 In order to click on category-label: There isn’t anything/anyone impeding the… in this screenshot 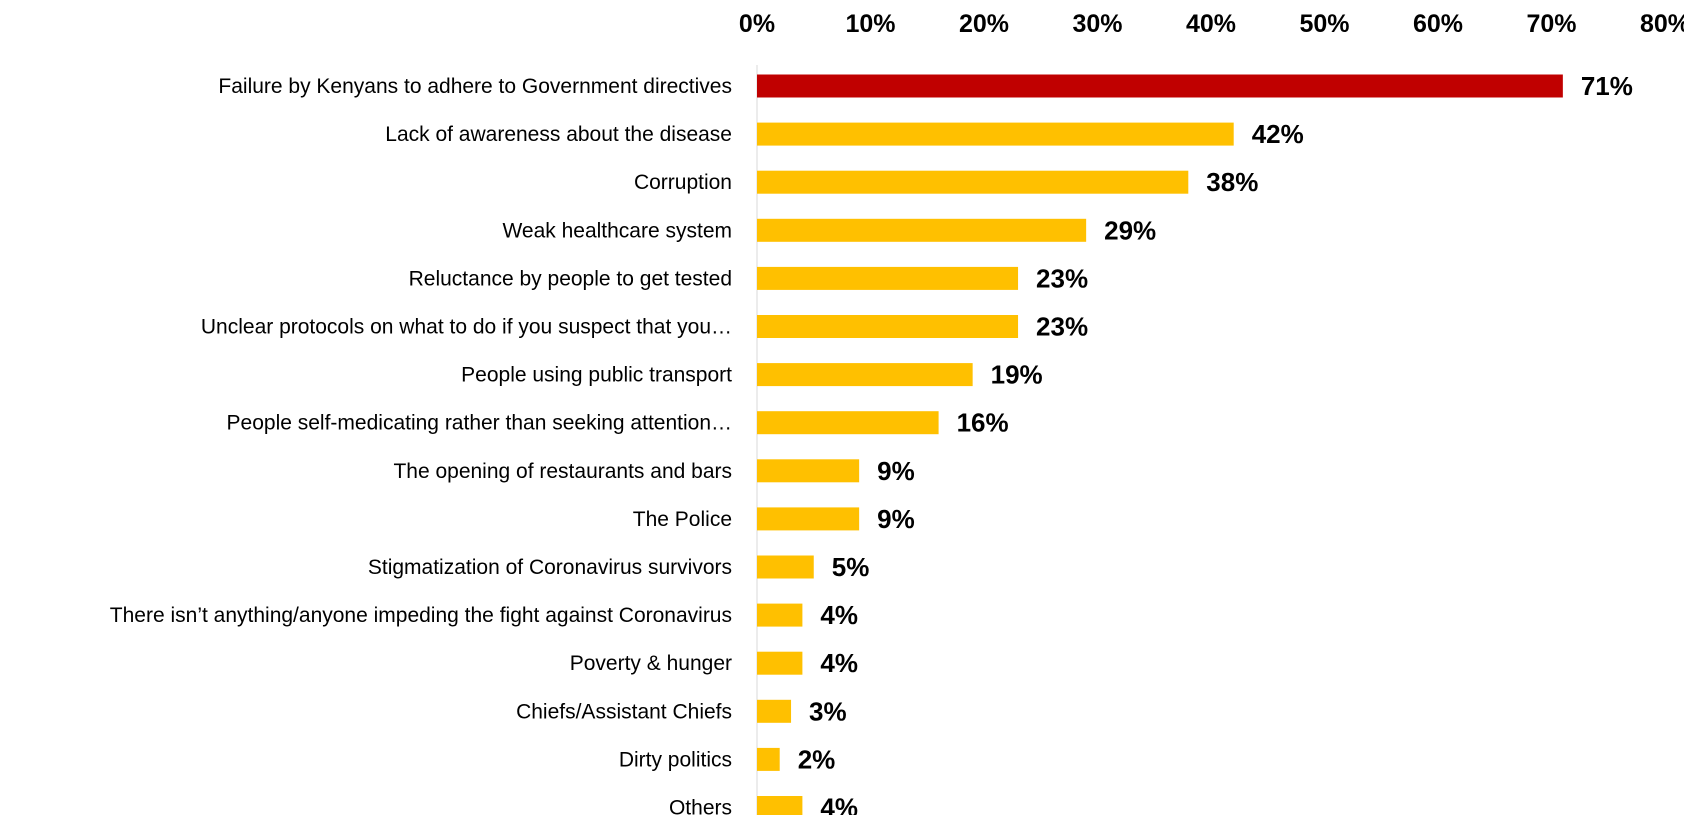, I will do `click(421, 615)`.